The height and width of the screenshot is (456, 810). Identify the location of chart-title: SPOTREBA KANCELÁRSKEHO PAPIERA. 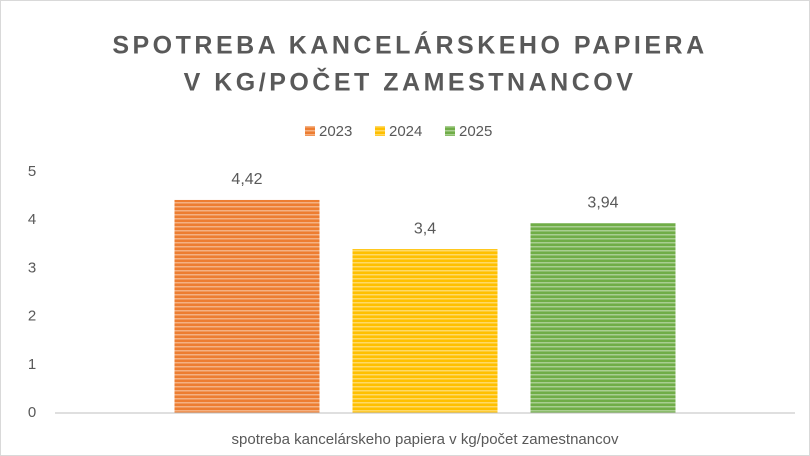
(409, 45).